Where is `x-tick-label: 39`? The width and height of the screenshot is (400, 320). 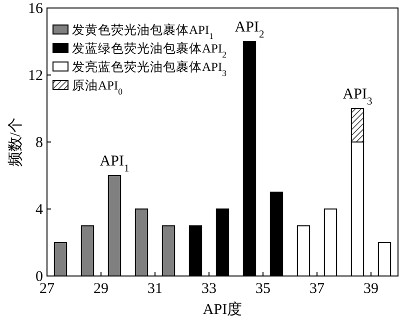
x-tick-label: 39 is located at coordinates (371, 289).